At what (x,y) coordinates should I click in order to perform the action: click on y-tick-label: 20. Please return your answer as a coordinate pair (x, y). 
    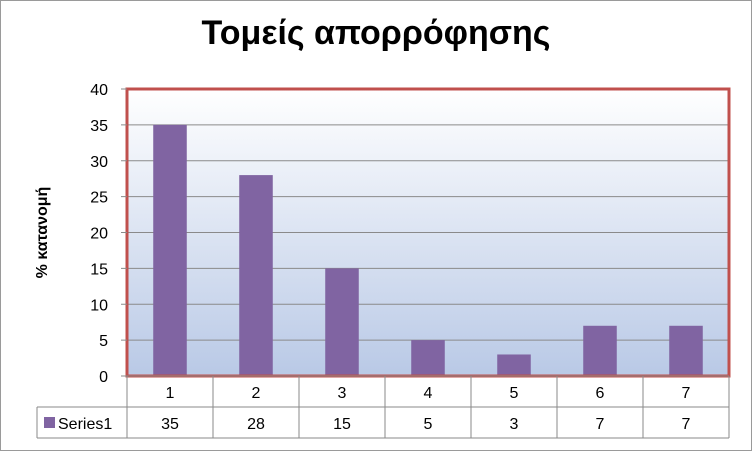
    Looking at the image, I should click on (99, 234).